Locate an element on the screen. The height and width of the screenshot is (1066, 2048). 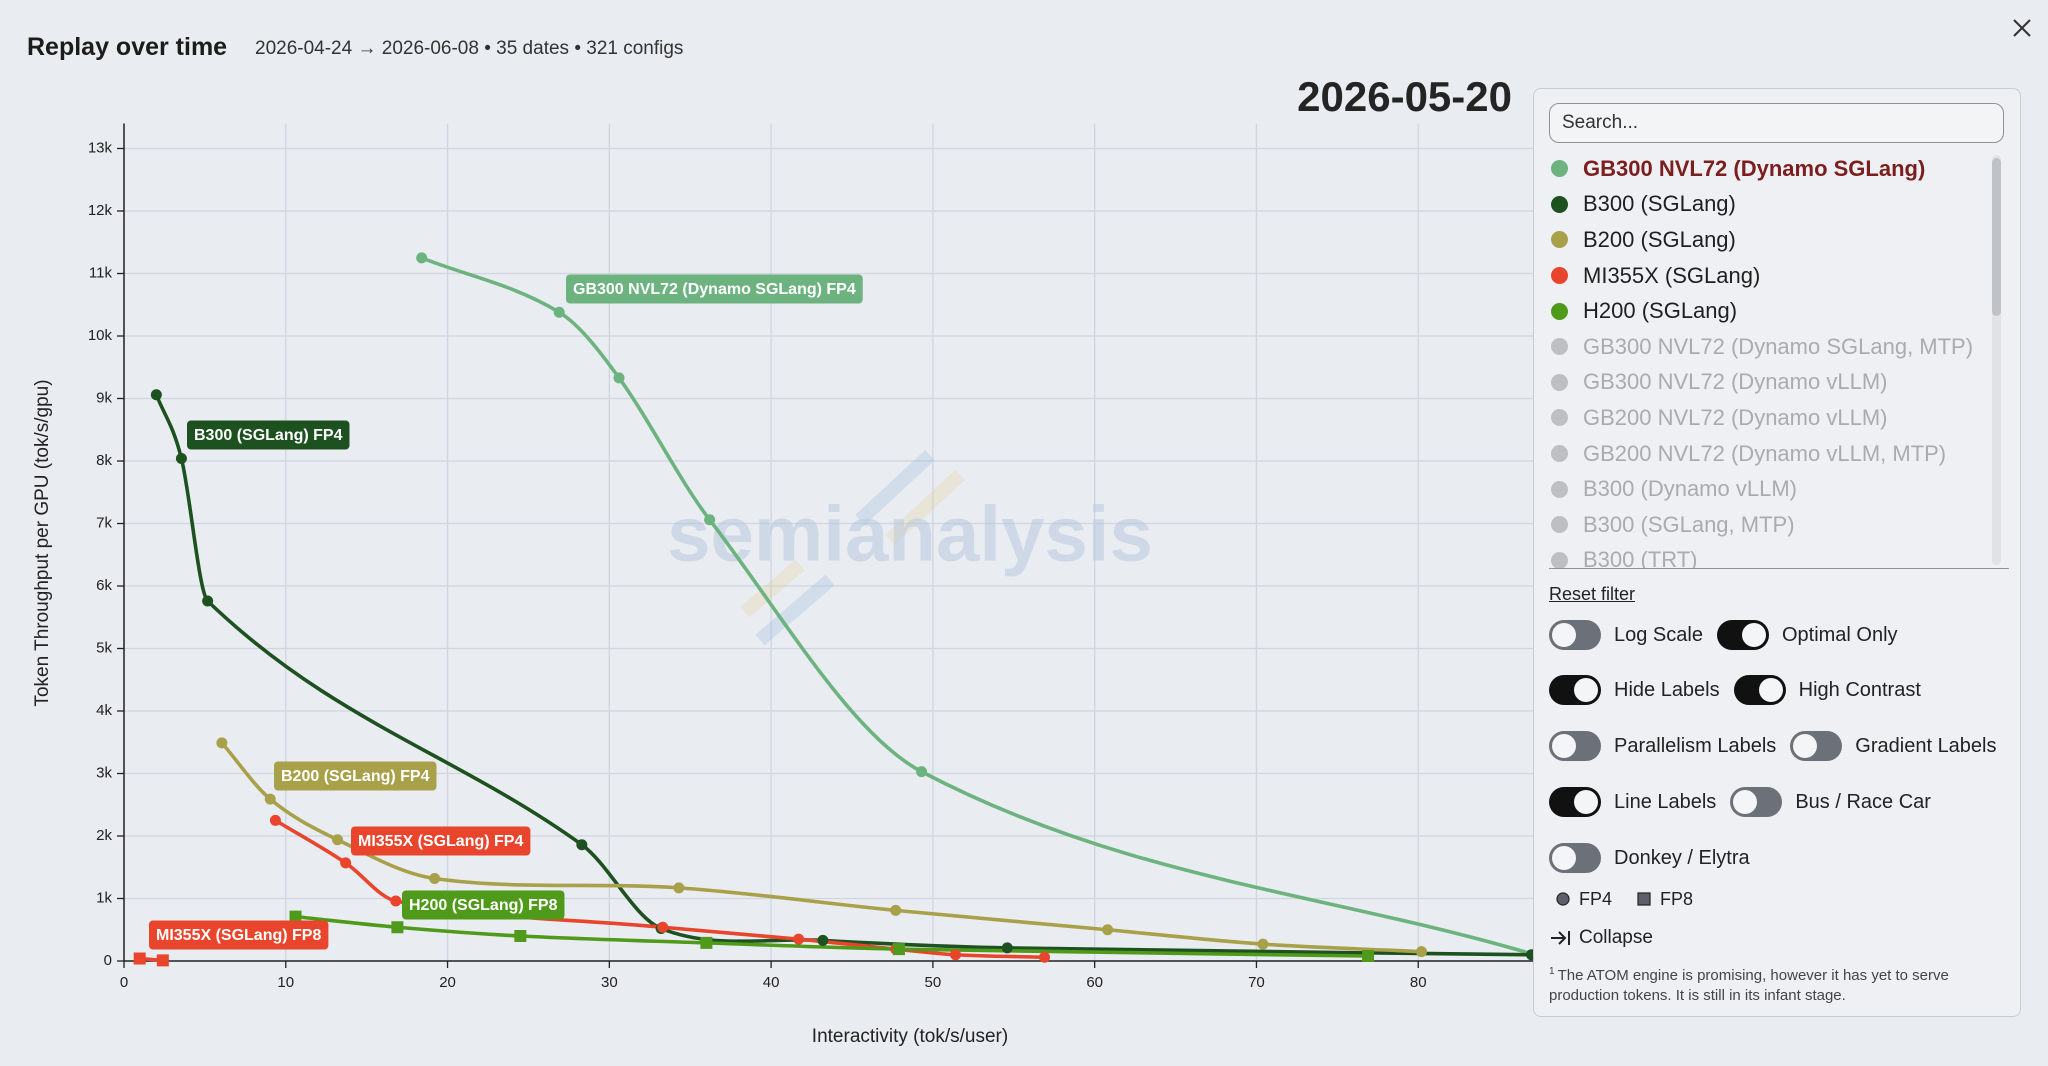
reset-filter: Reset filter is located at coordinates (1592, 594).